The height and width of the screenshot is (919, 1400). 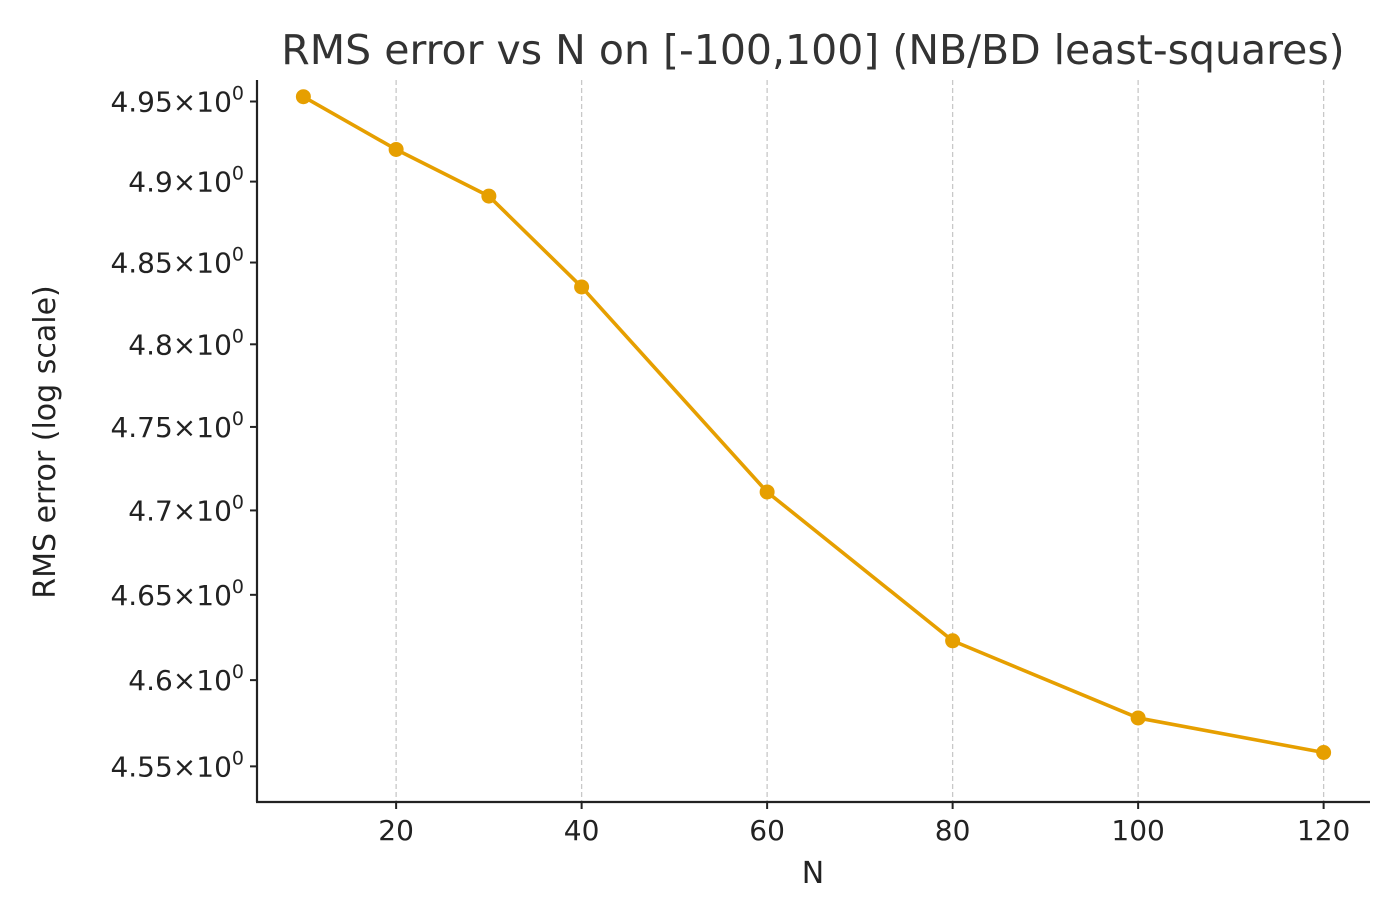 I want to click on y-tick-label: 4.85×100, so click(x=177, y=262).